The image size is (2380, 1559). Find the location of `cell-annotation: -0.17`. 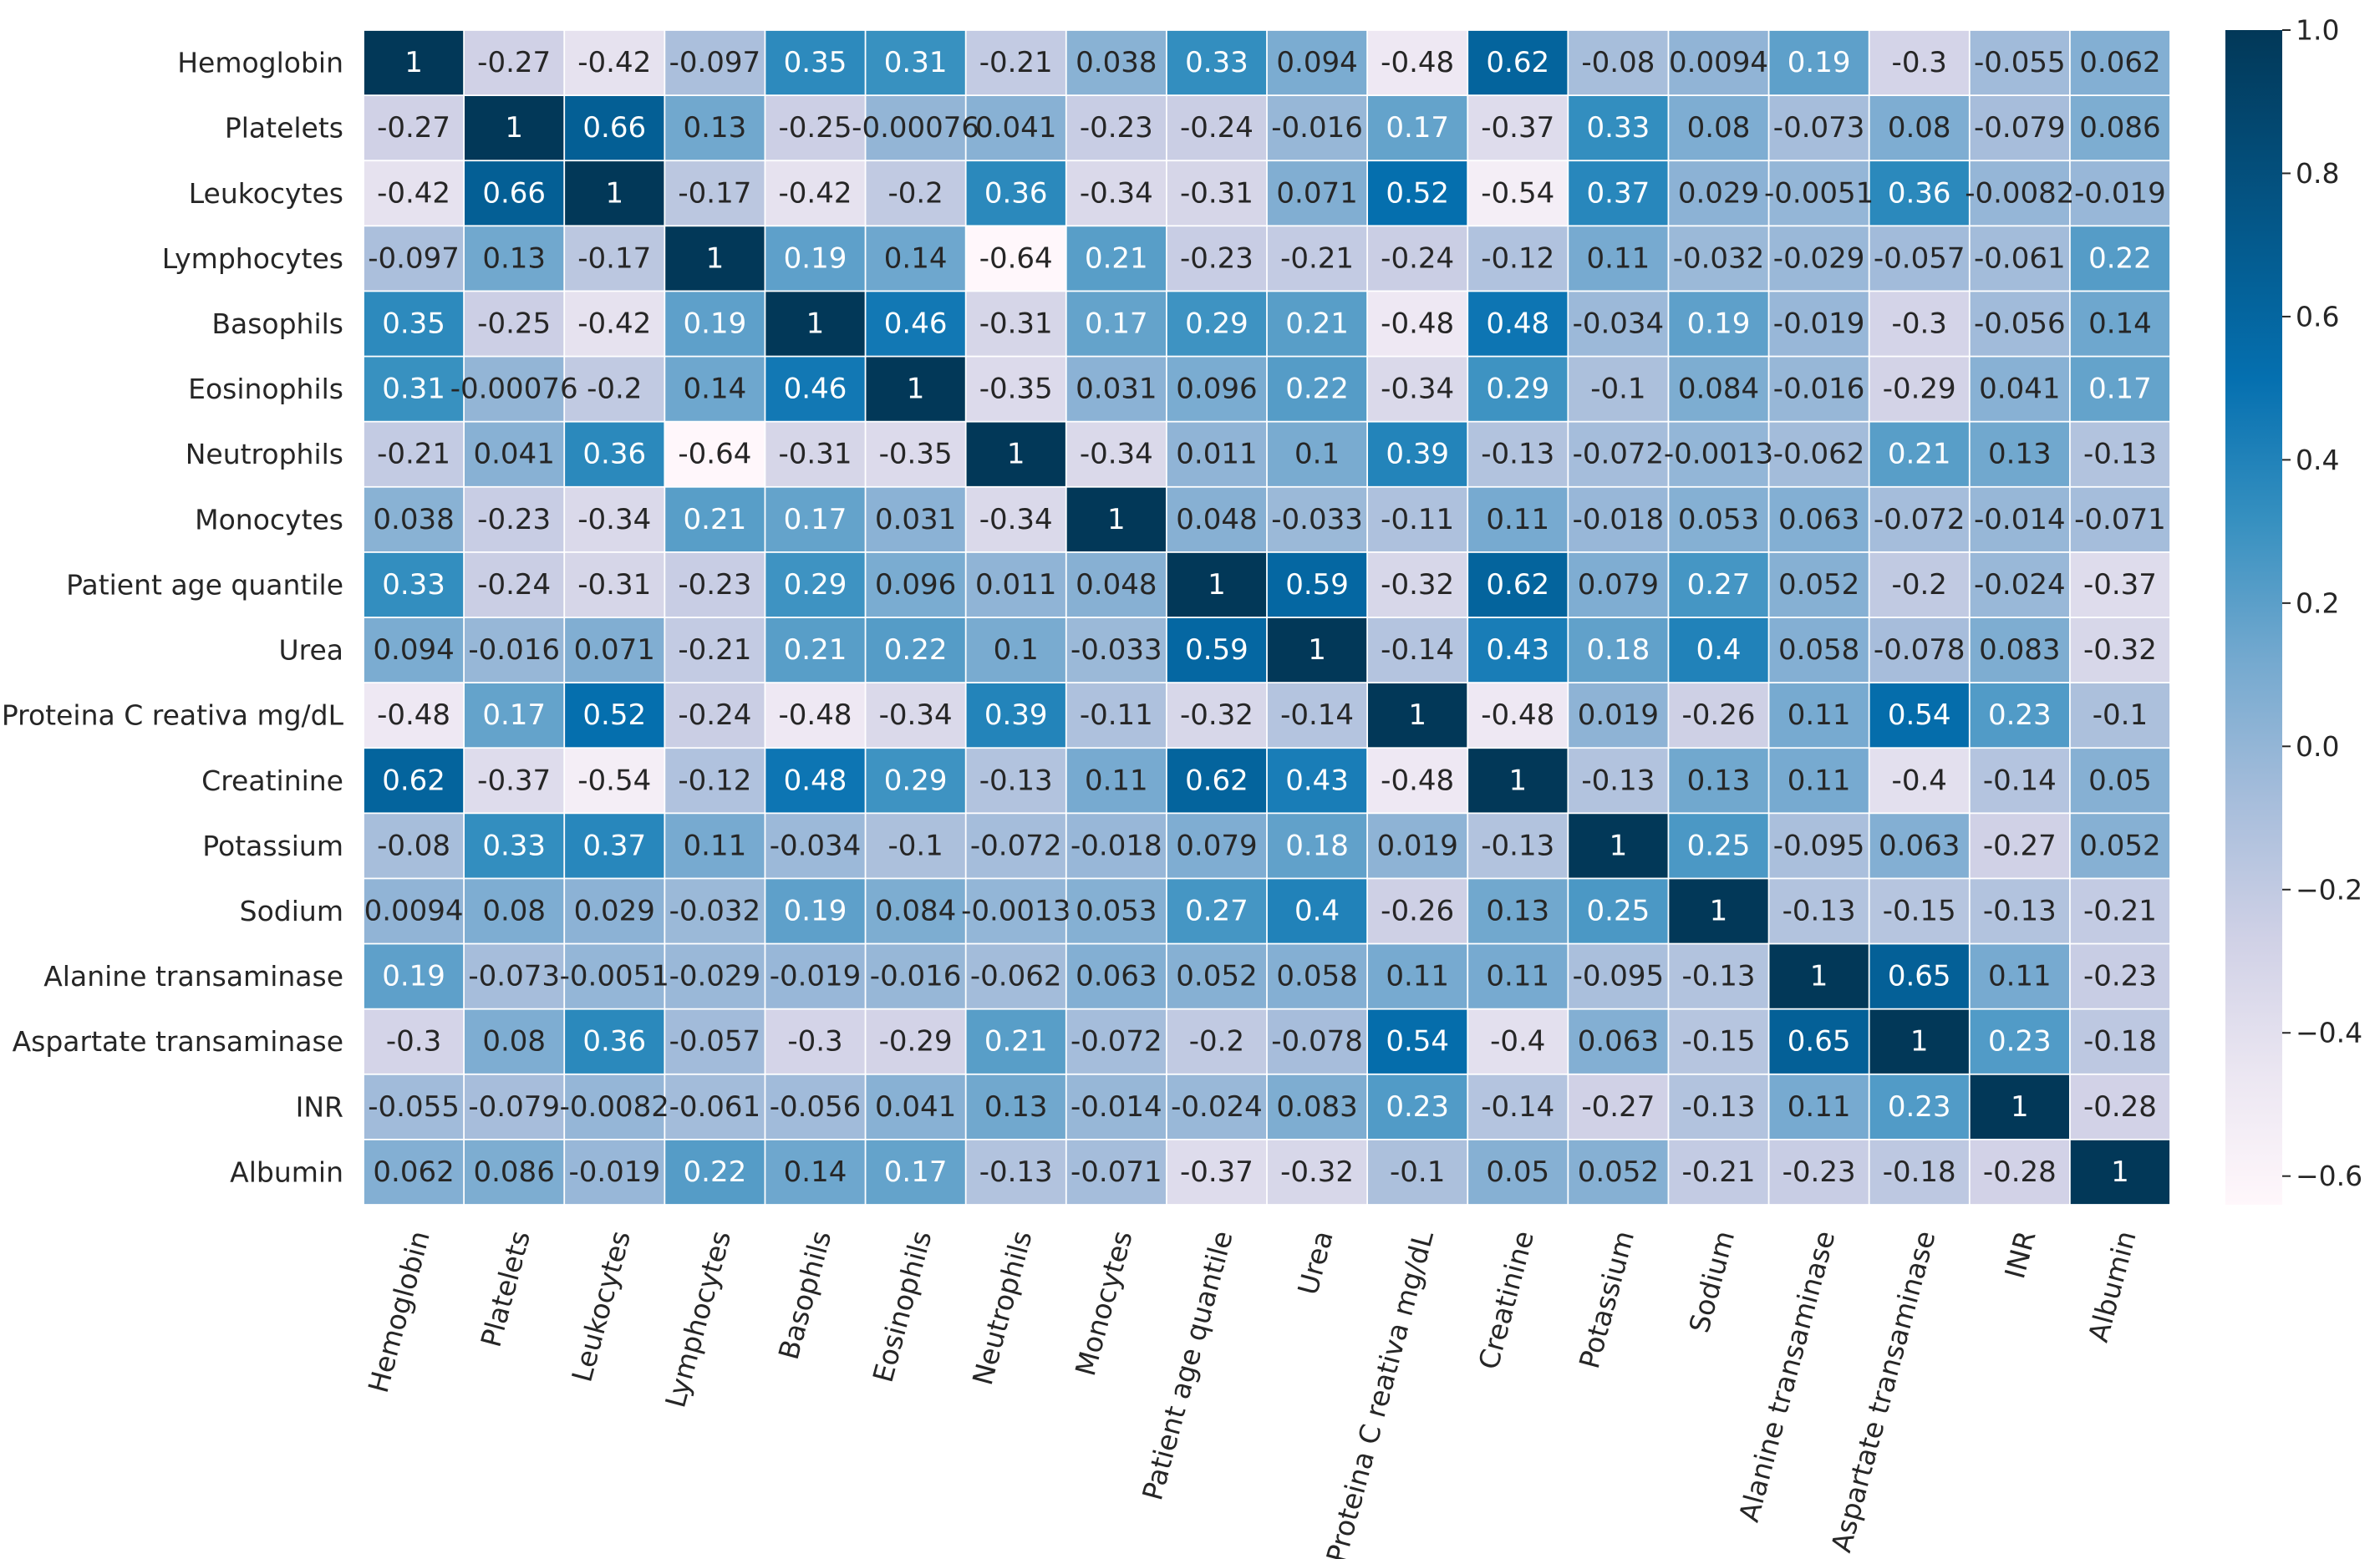

cell-annotation: -0.17 is located at coordinates (614, 258).